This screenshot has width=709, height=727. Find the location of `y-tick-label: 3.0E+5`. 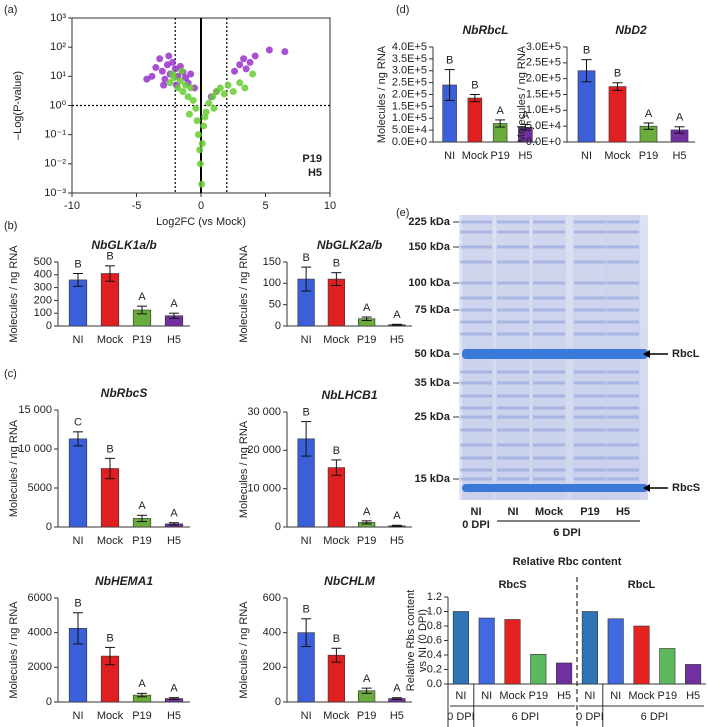

y-tick-label: 3.0E+5 is located at coordinates (409, 71).